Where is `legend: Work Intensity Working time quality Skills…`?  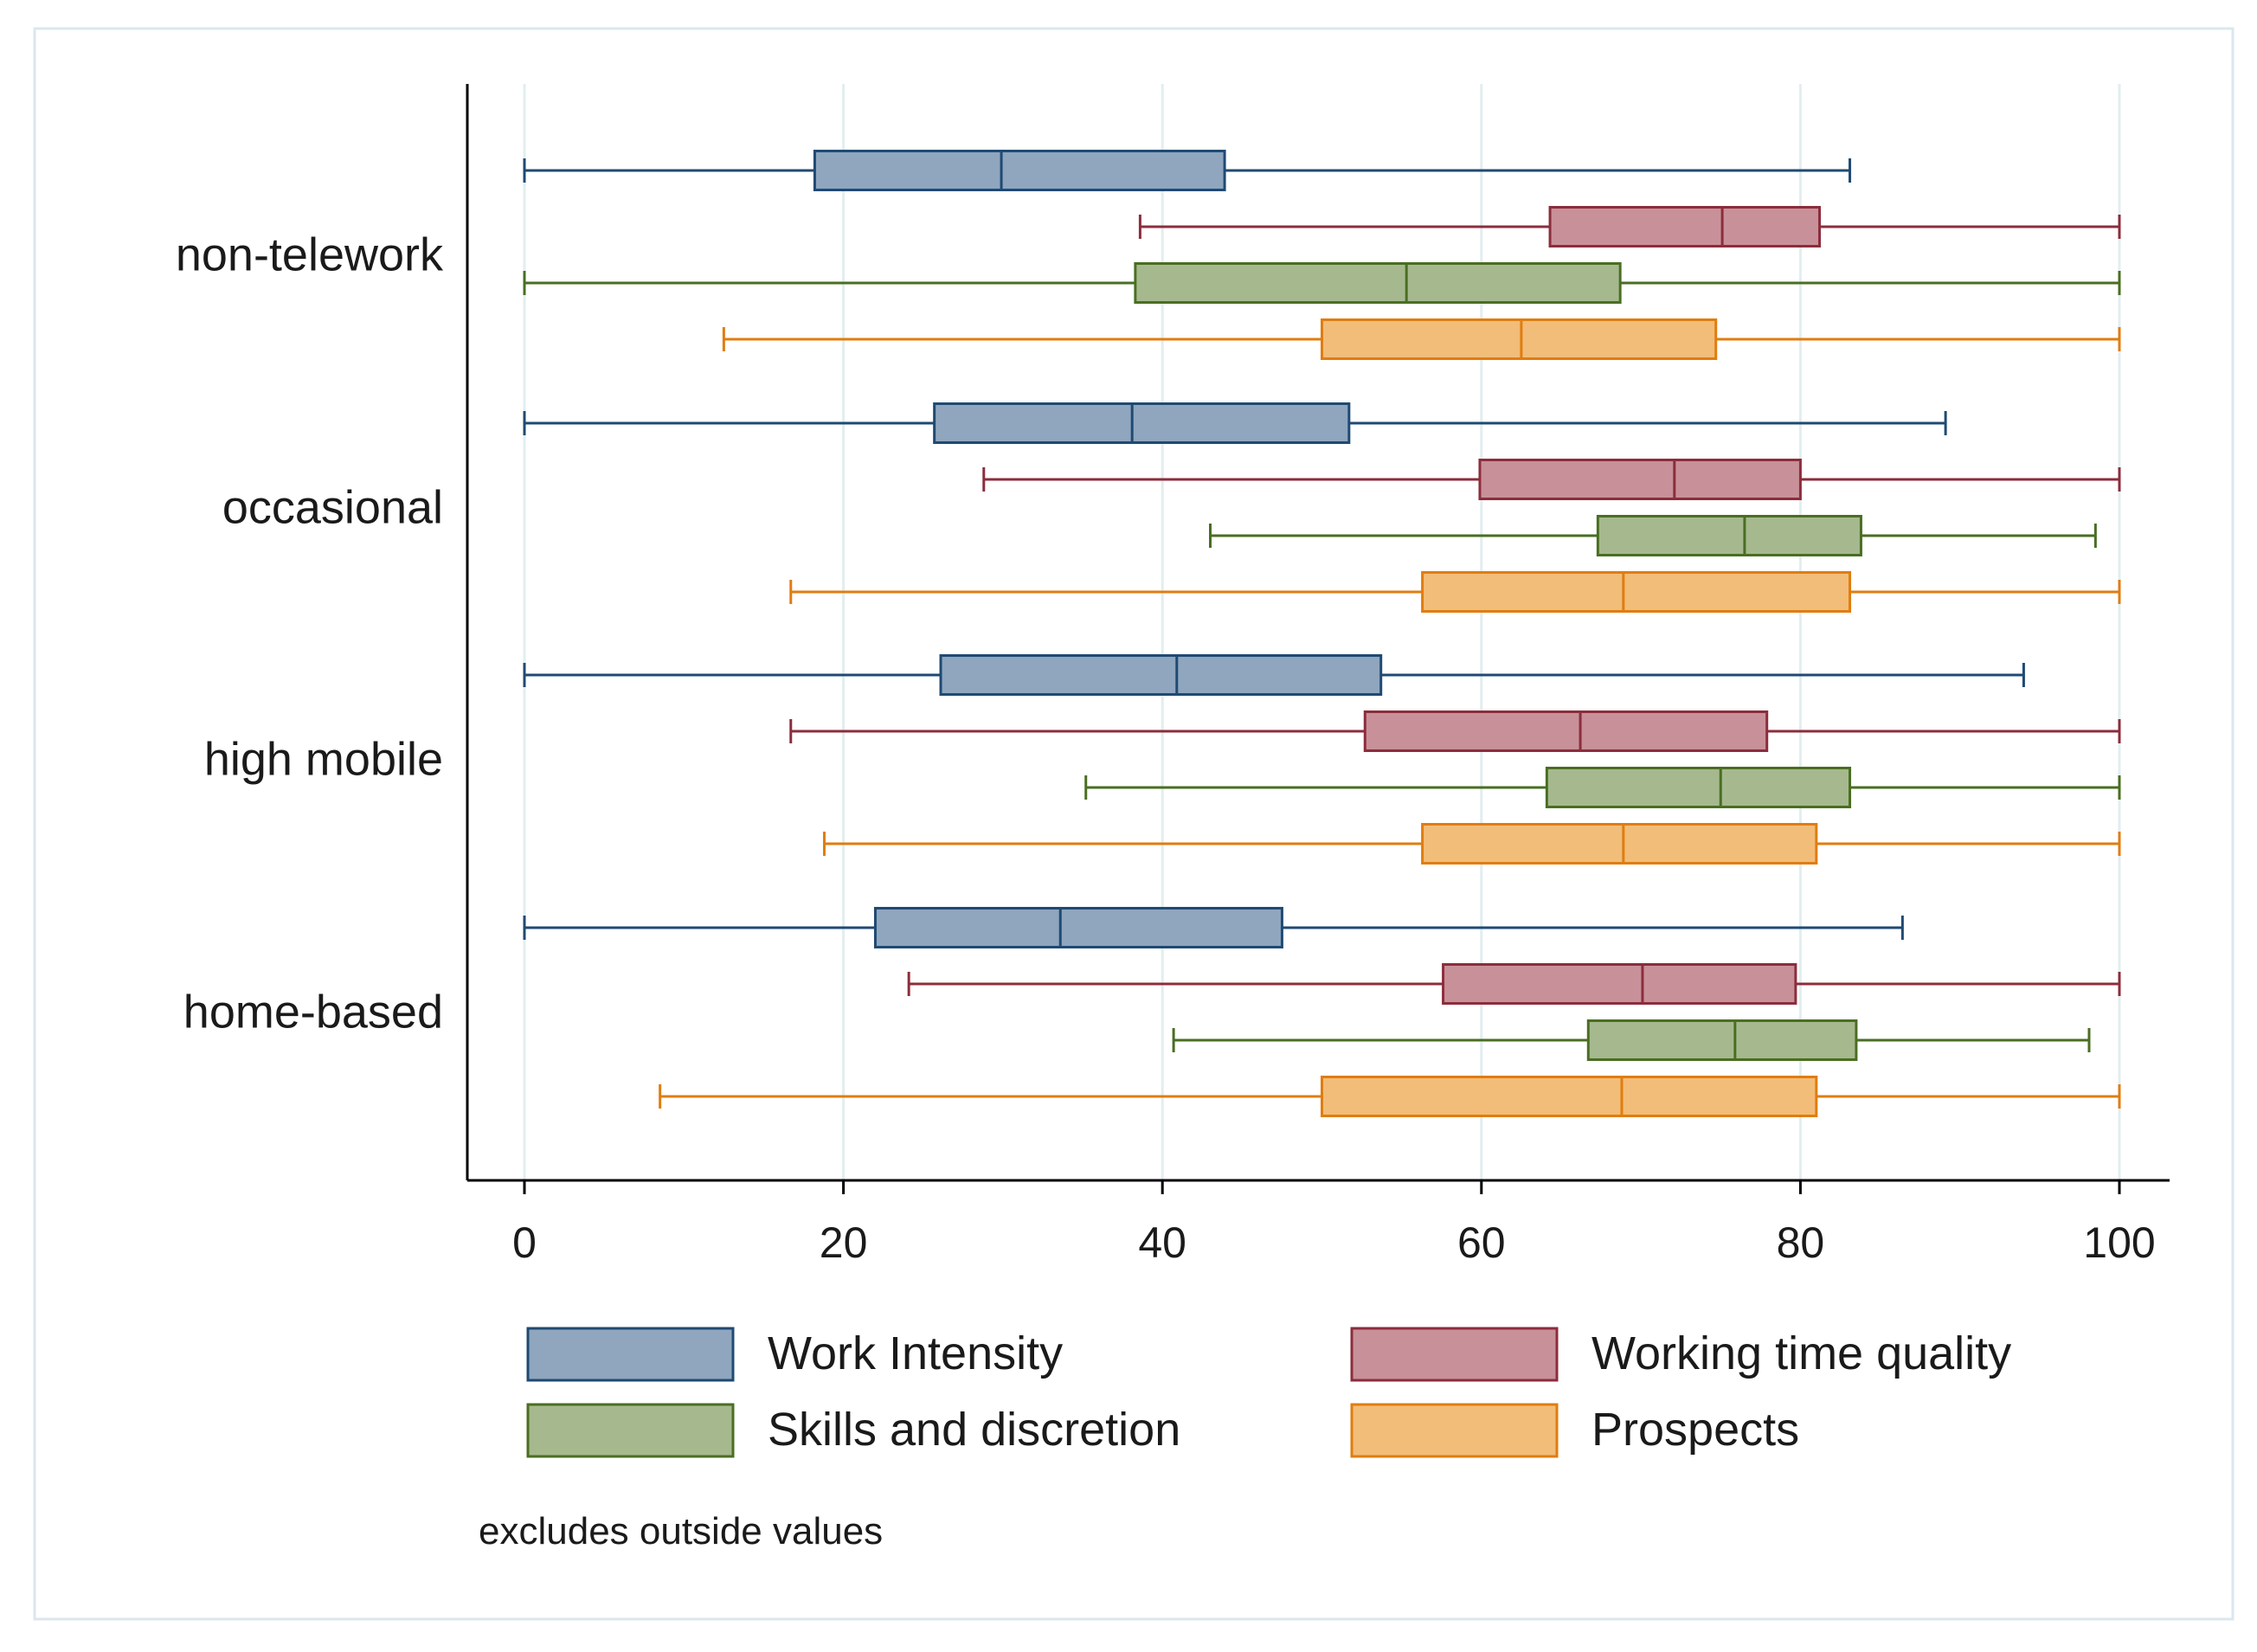 legend: Work Intensity Working time quality Skills… is located at coordinates (1268, 1392).